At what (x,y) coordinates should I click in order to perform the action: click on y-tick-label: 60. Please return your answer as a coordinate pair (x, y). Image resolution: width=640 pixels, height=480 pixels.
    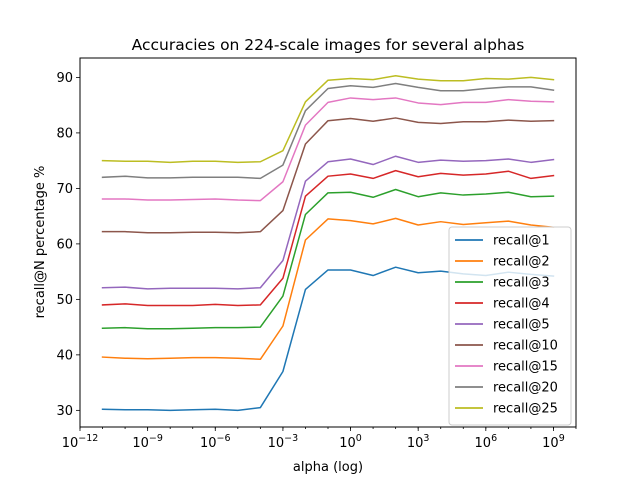
    Looking at the image, I should click on (64, 244).